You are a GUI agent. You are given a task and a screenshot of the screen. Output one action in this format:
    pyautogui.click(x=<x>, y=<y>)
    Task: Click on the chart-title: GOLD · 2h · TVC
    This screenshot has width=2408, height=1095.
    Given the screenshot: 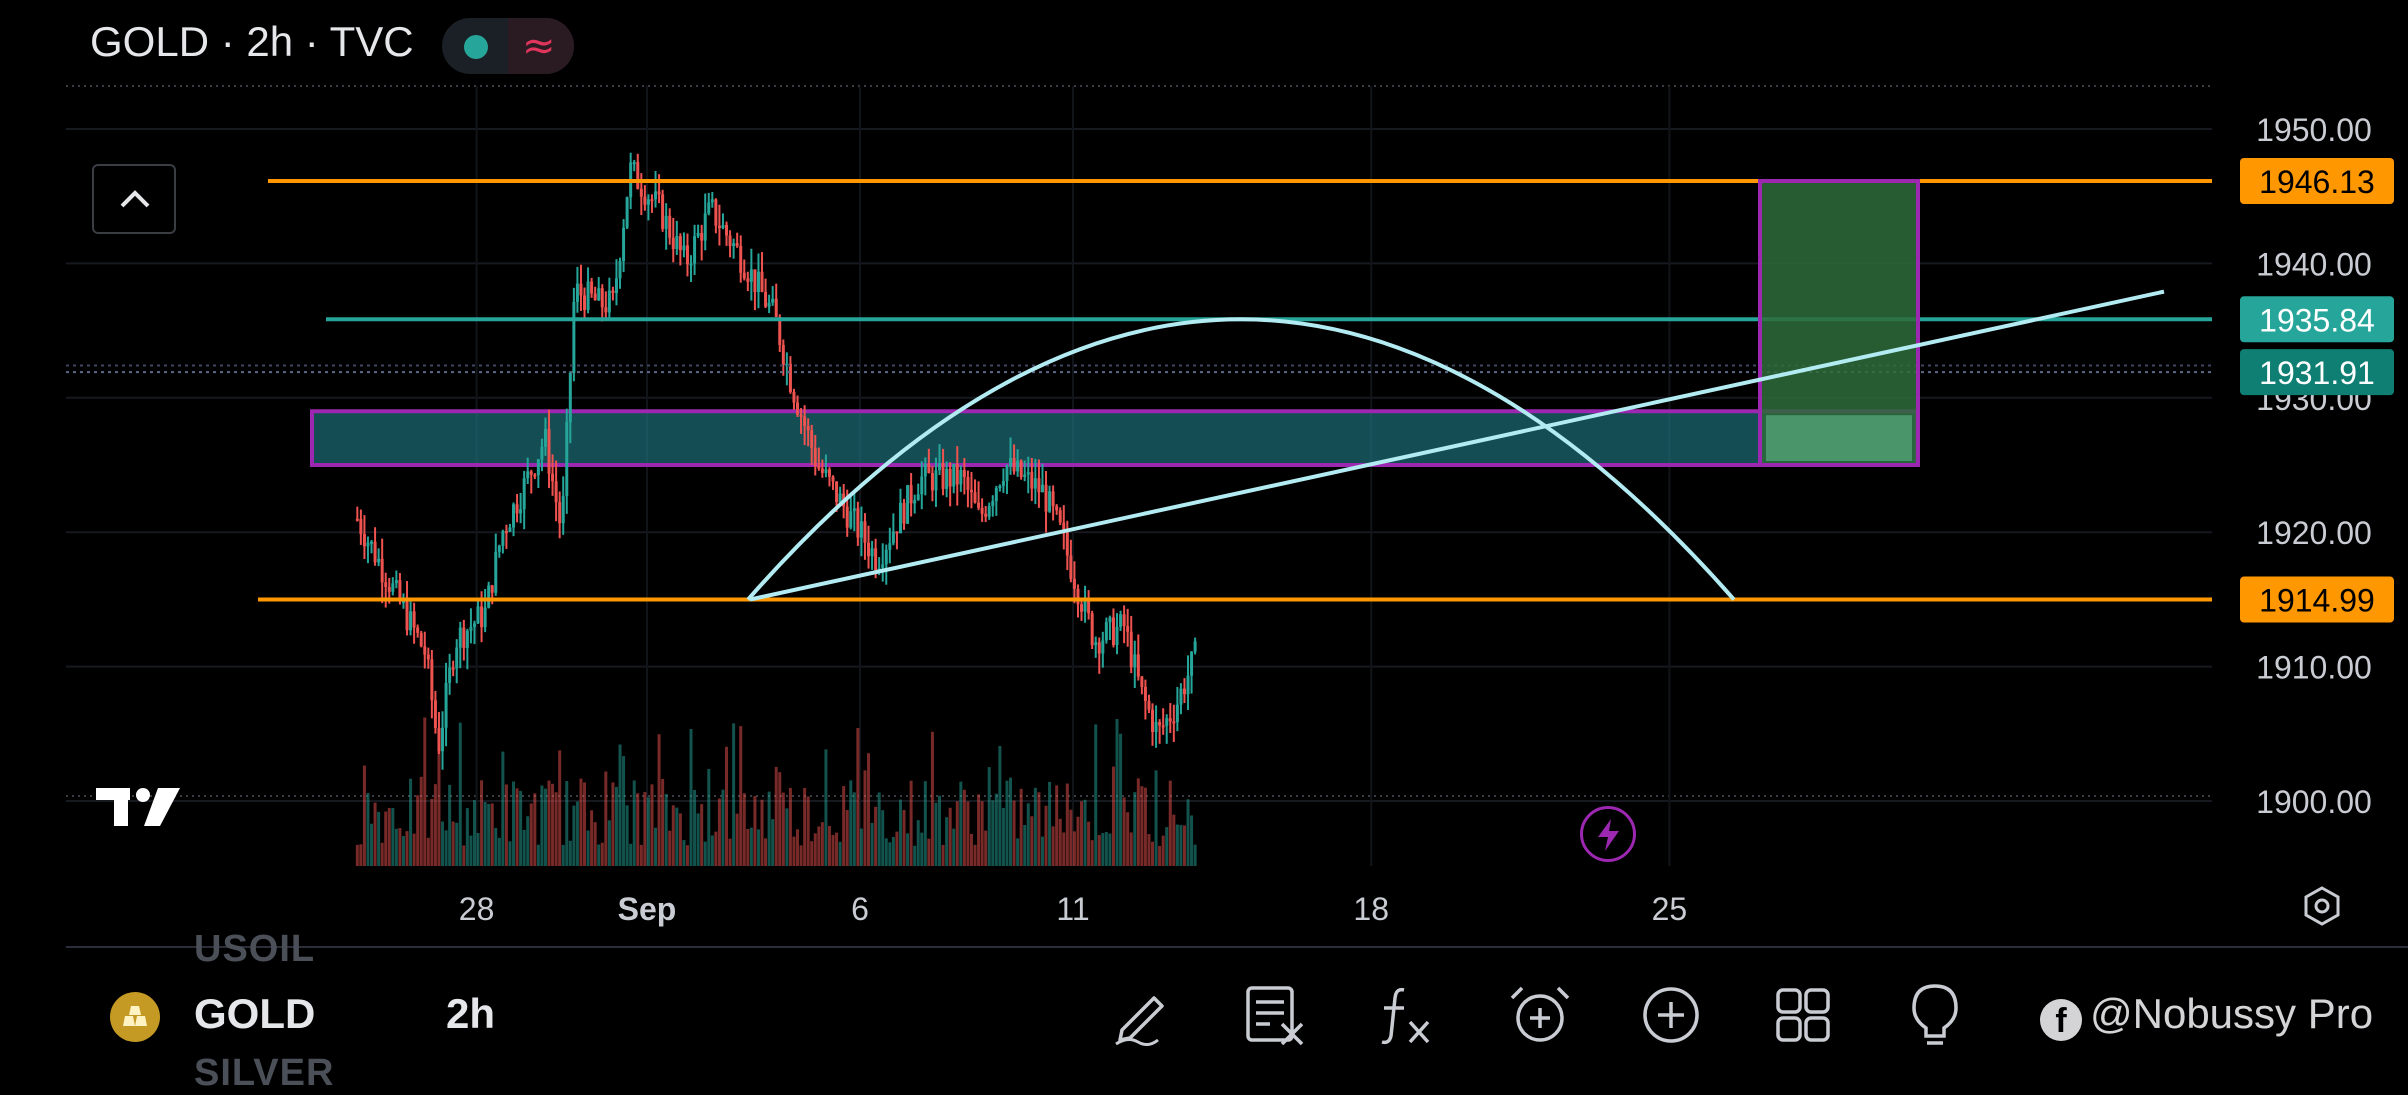 What is the action you would take?
    pyautogui.click(x=252, y=41)
    